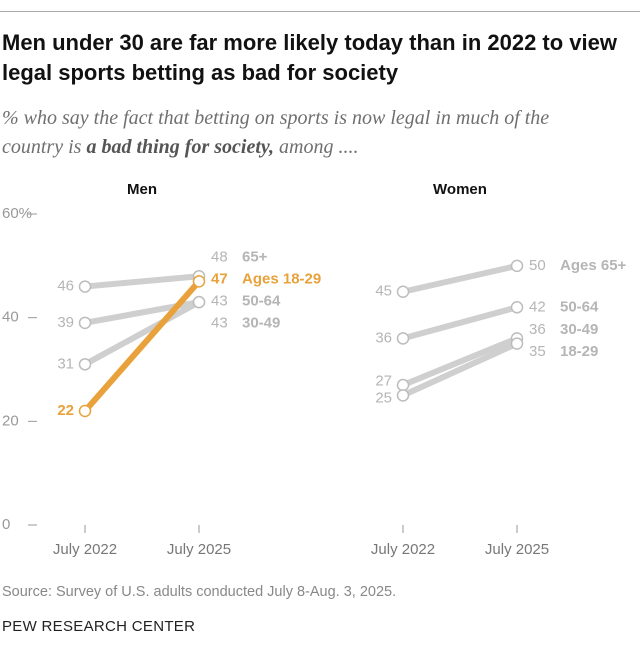 Image resolution: width=640 pixels, height=667 pixels. I want to click on value-label: 47, so click(219, 278).